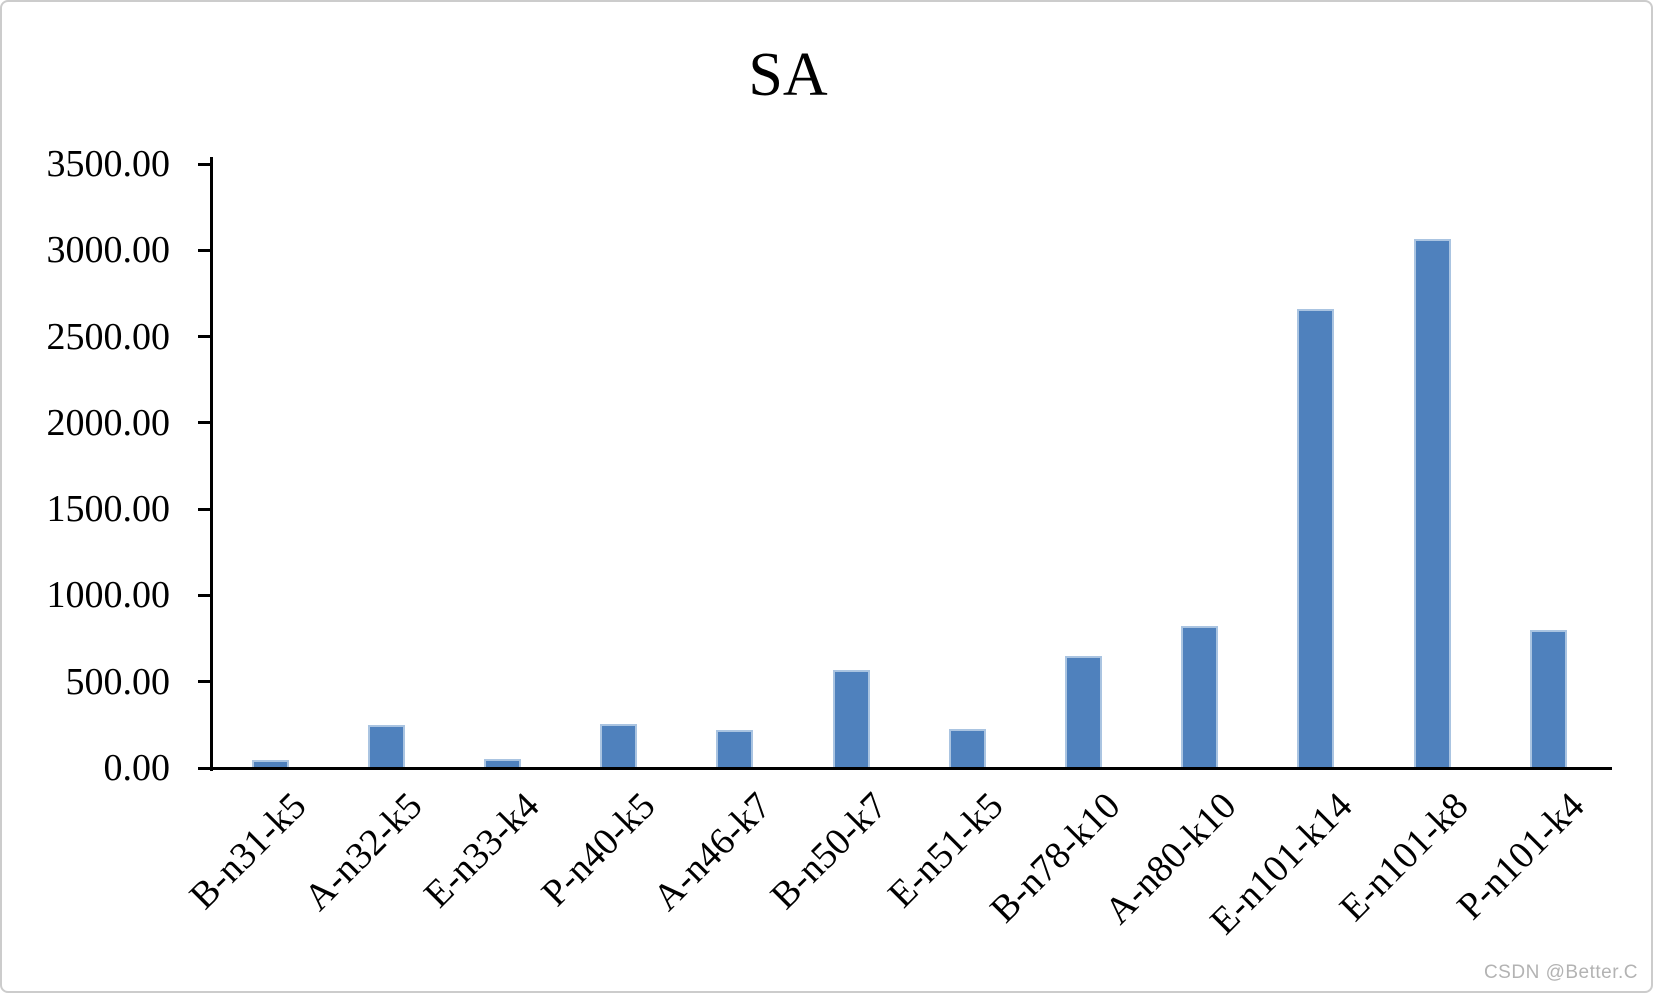 The width and height of the screenshot is (1653, 993). What do you see at coordinates (108, 509) in the screenshot?
I see `y-axis-tick-label: 1500.00` at bounding box center [108, 509].